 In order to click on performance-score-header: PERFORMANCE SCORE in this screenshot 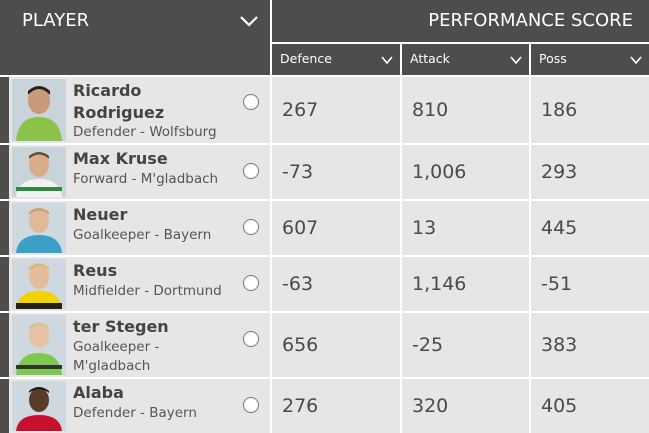, I will do `click(460, 21)`.